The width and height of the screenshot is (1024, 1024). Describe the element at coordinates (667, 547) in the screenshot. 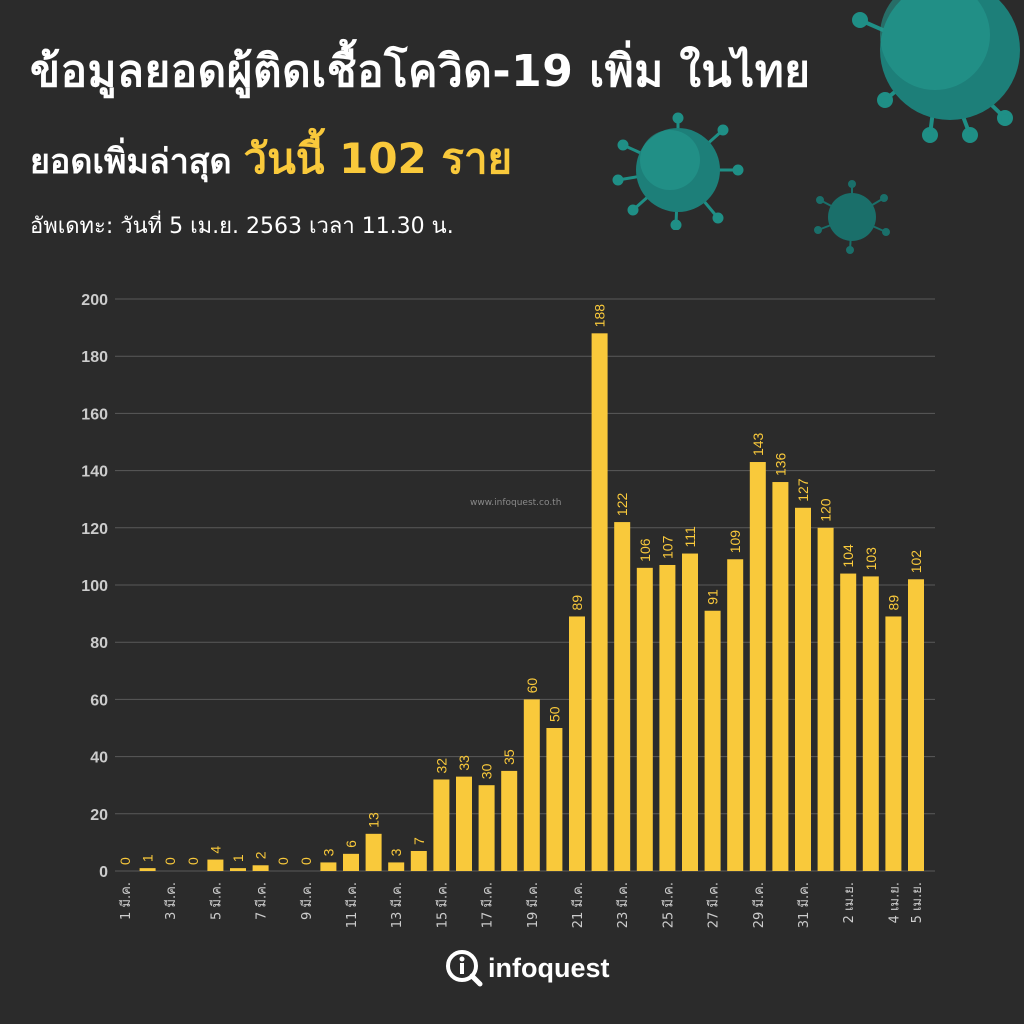

I see `bar-value-label: 107` at that location.